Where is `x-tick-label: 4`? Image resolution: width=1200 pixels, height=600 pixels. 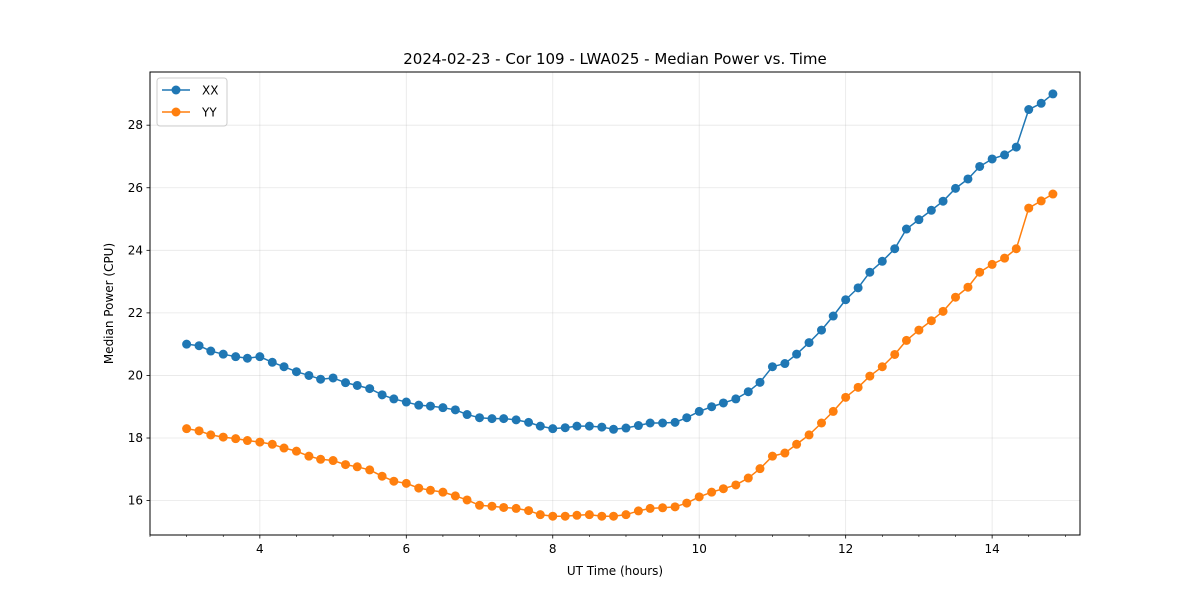 x-tick-label: 4 is located at coordinates (260, 549).